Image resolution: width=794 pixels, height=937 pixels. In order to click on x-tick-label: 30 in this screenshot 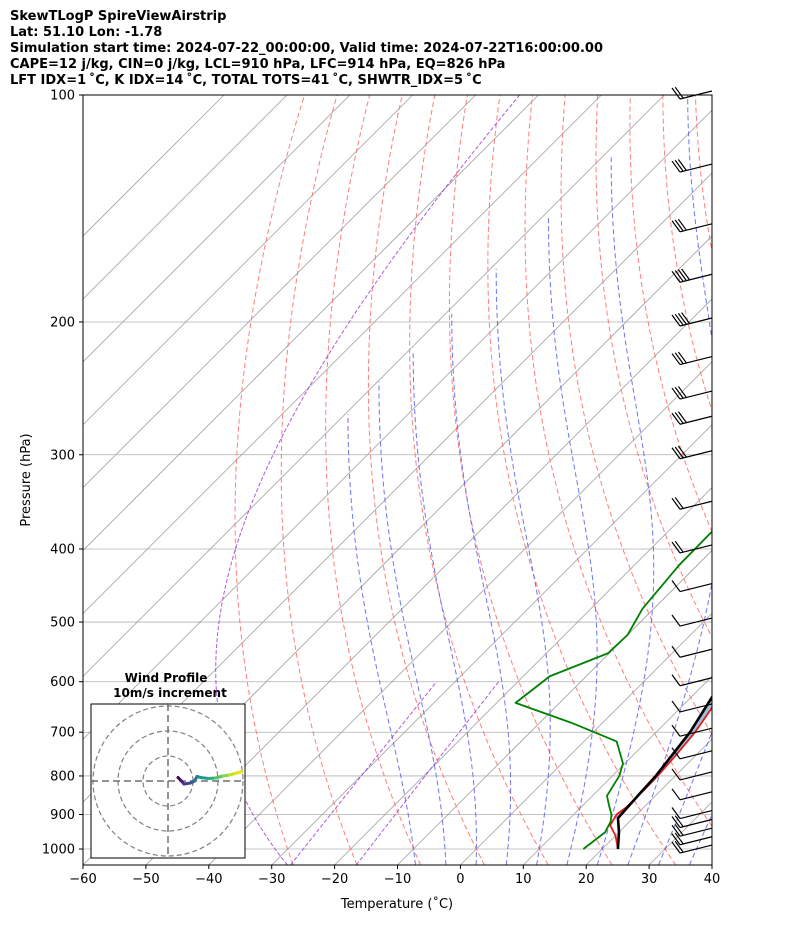, I will do `click(649, 879)`.